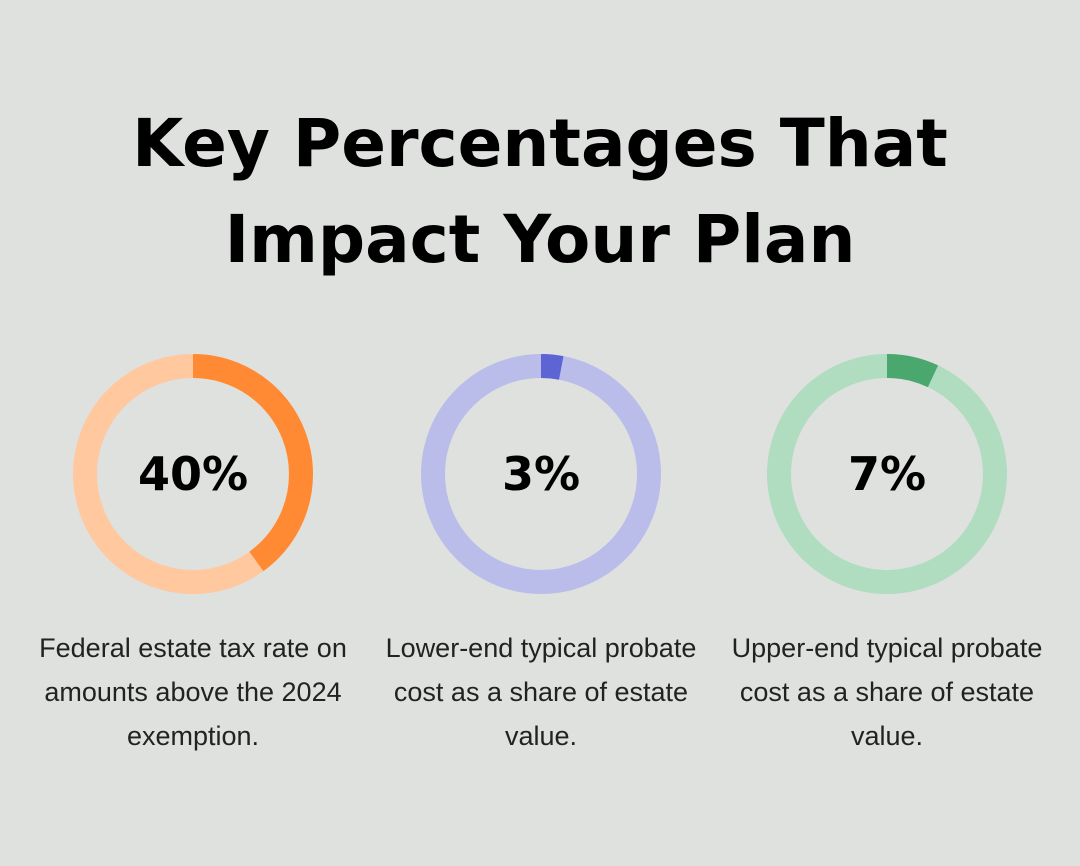  I want to click on title-line-2: Impact Your Plan, so click(540, 239).